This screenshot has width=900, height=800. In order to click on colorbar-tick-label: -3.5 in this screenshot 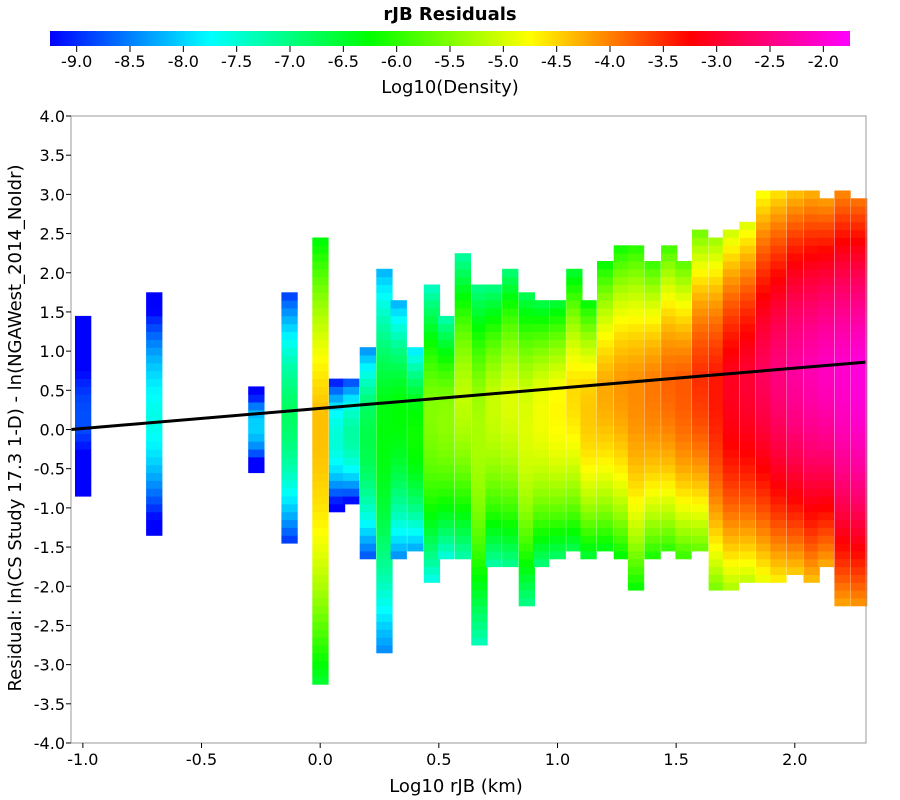, I will do `click(663, 61)`.